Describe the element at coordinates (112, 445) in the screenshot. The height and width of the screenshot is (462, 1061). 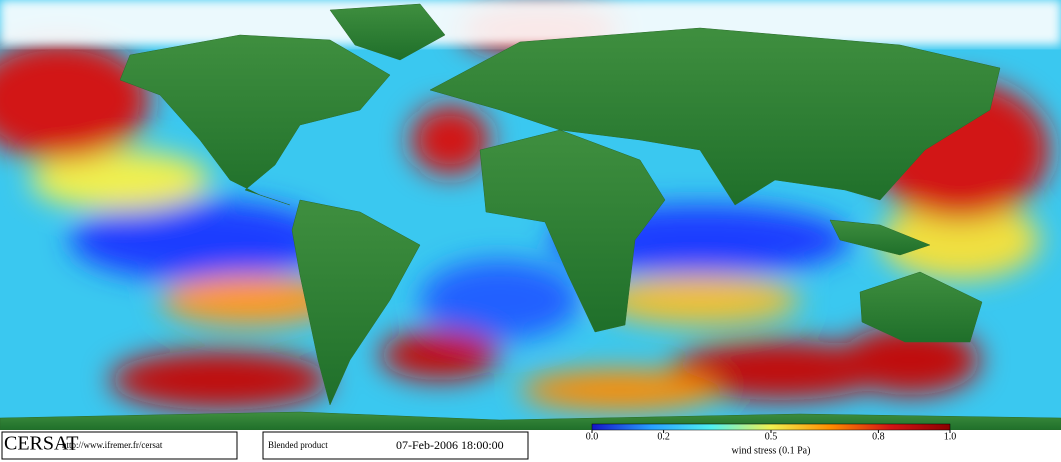
I see `url: http://www.ifremer.fr/cersat` at that location.